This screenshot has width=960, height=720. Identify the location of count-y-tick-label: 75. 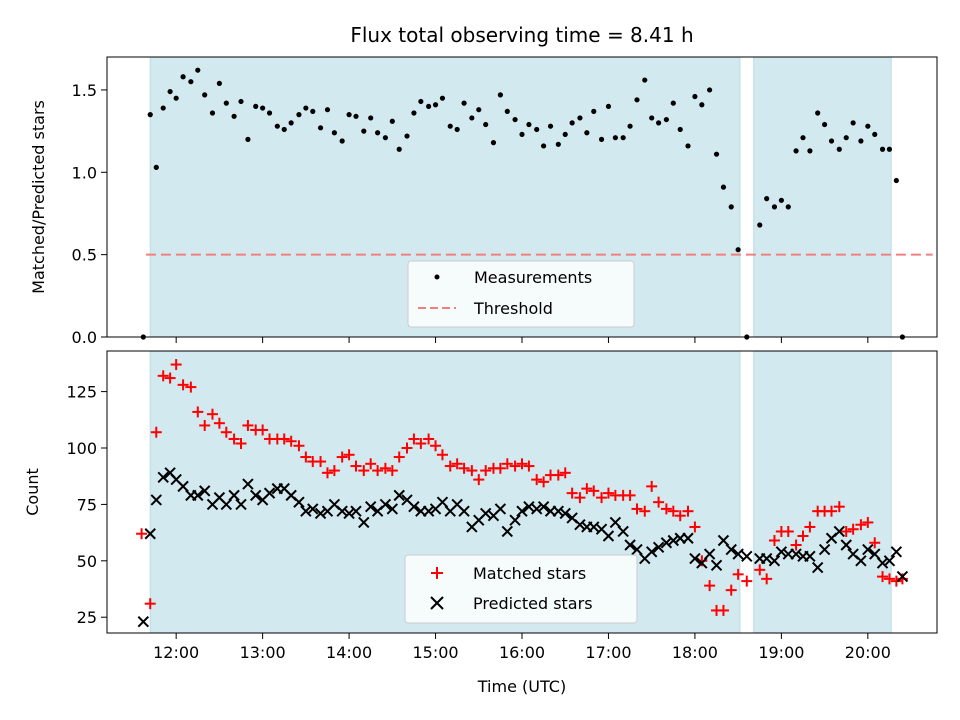
(87, 504).